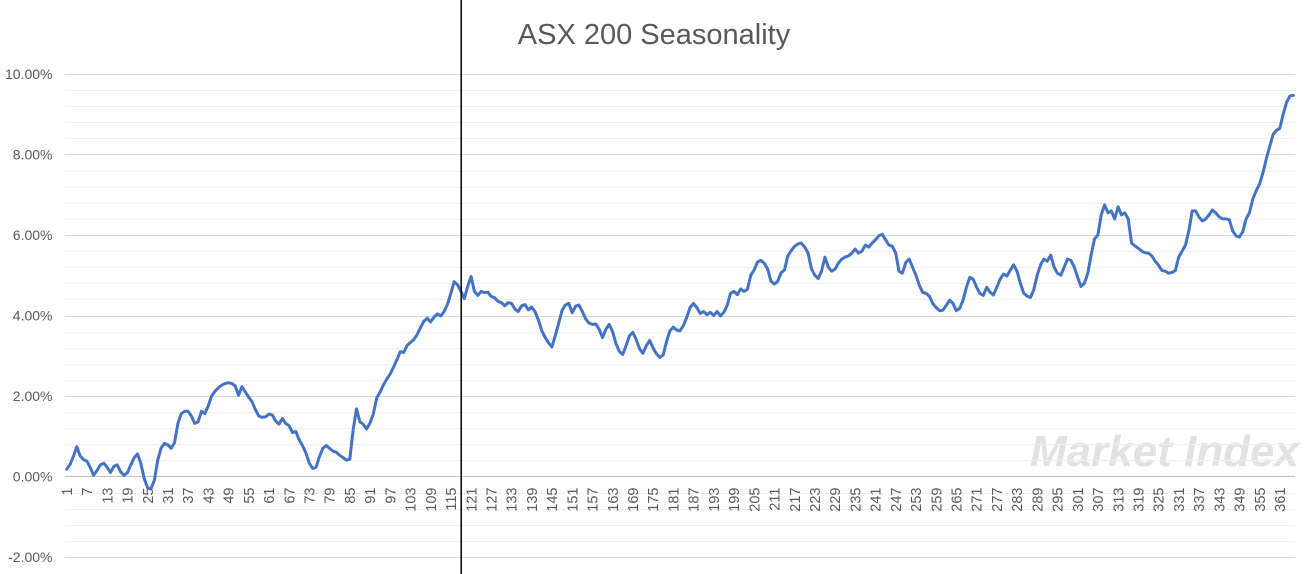 The image size is (1310, 574). I want to click on svg-text: 1, so click(68, 492).